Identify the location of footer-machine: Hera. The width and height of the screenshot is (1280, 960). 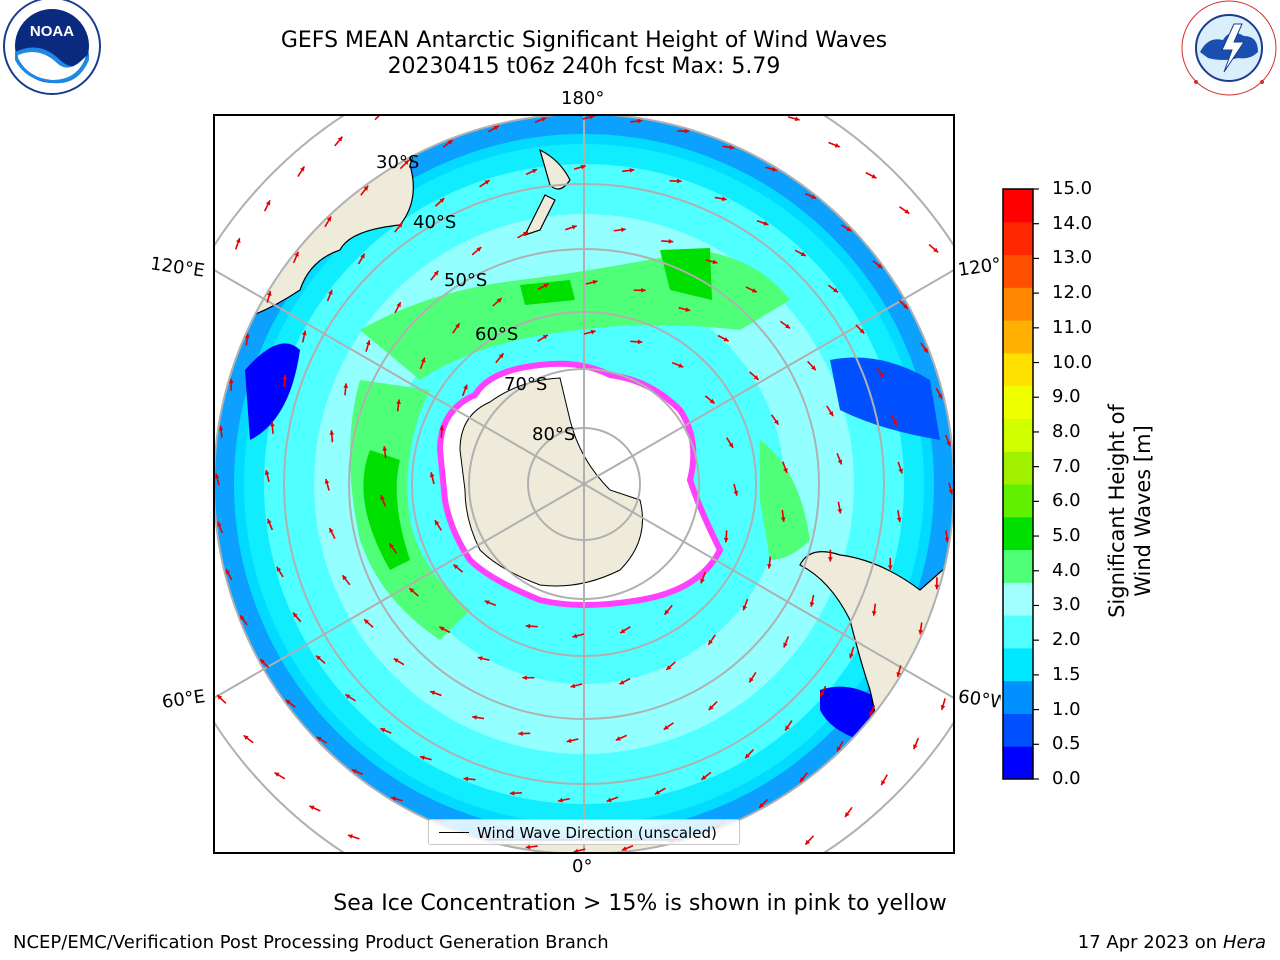
(1244, 942).